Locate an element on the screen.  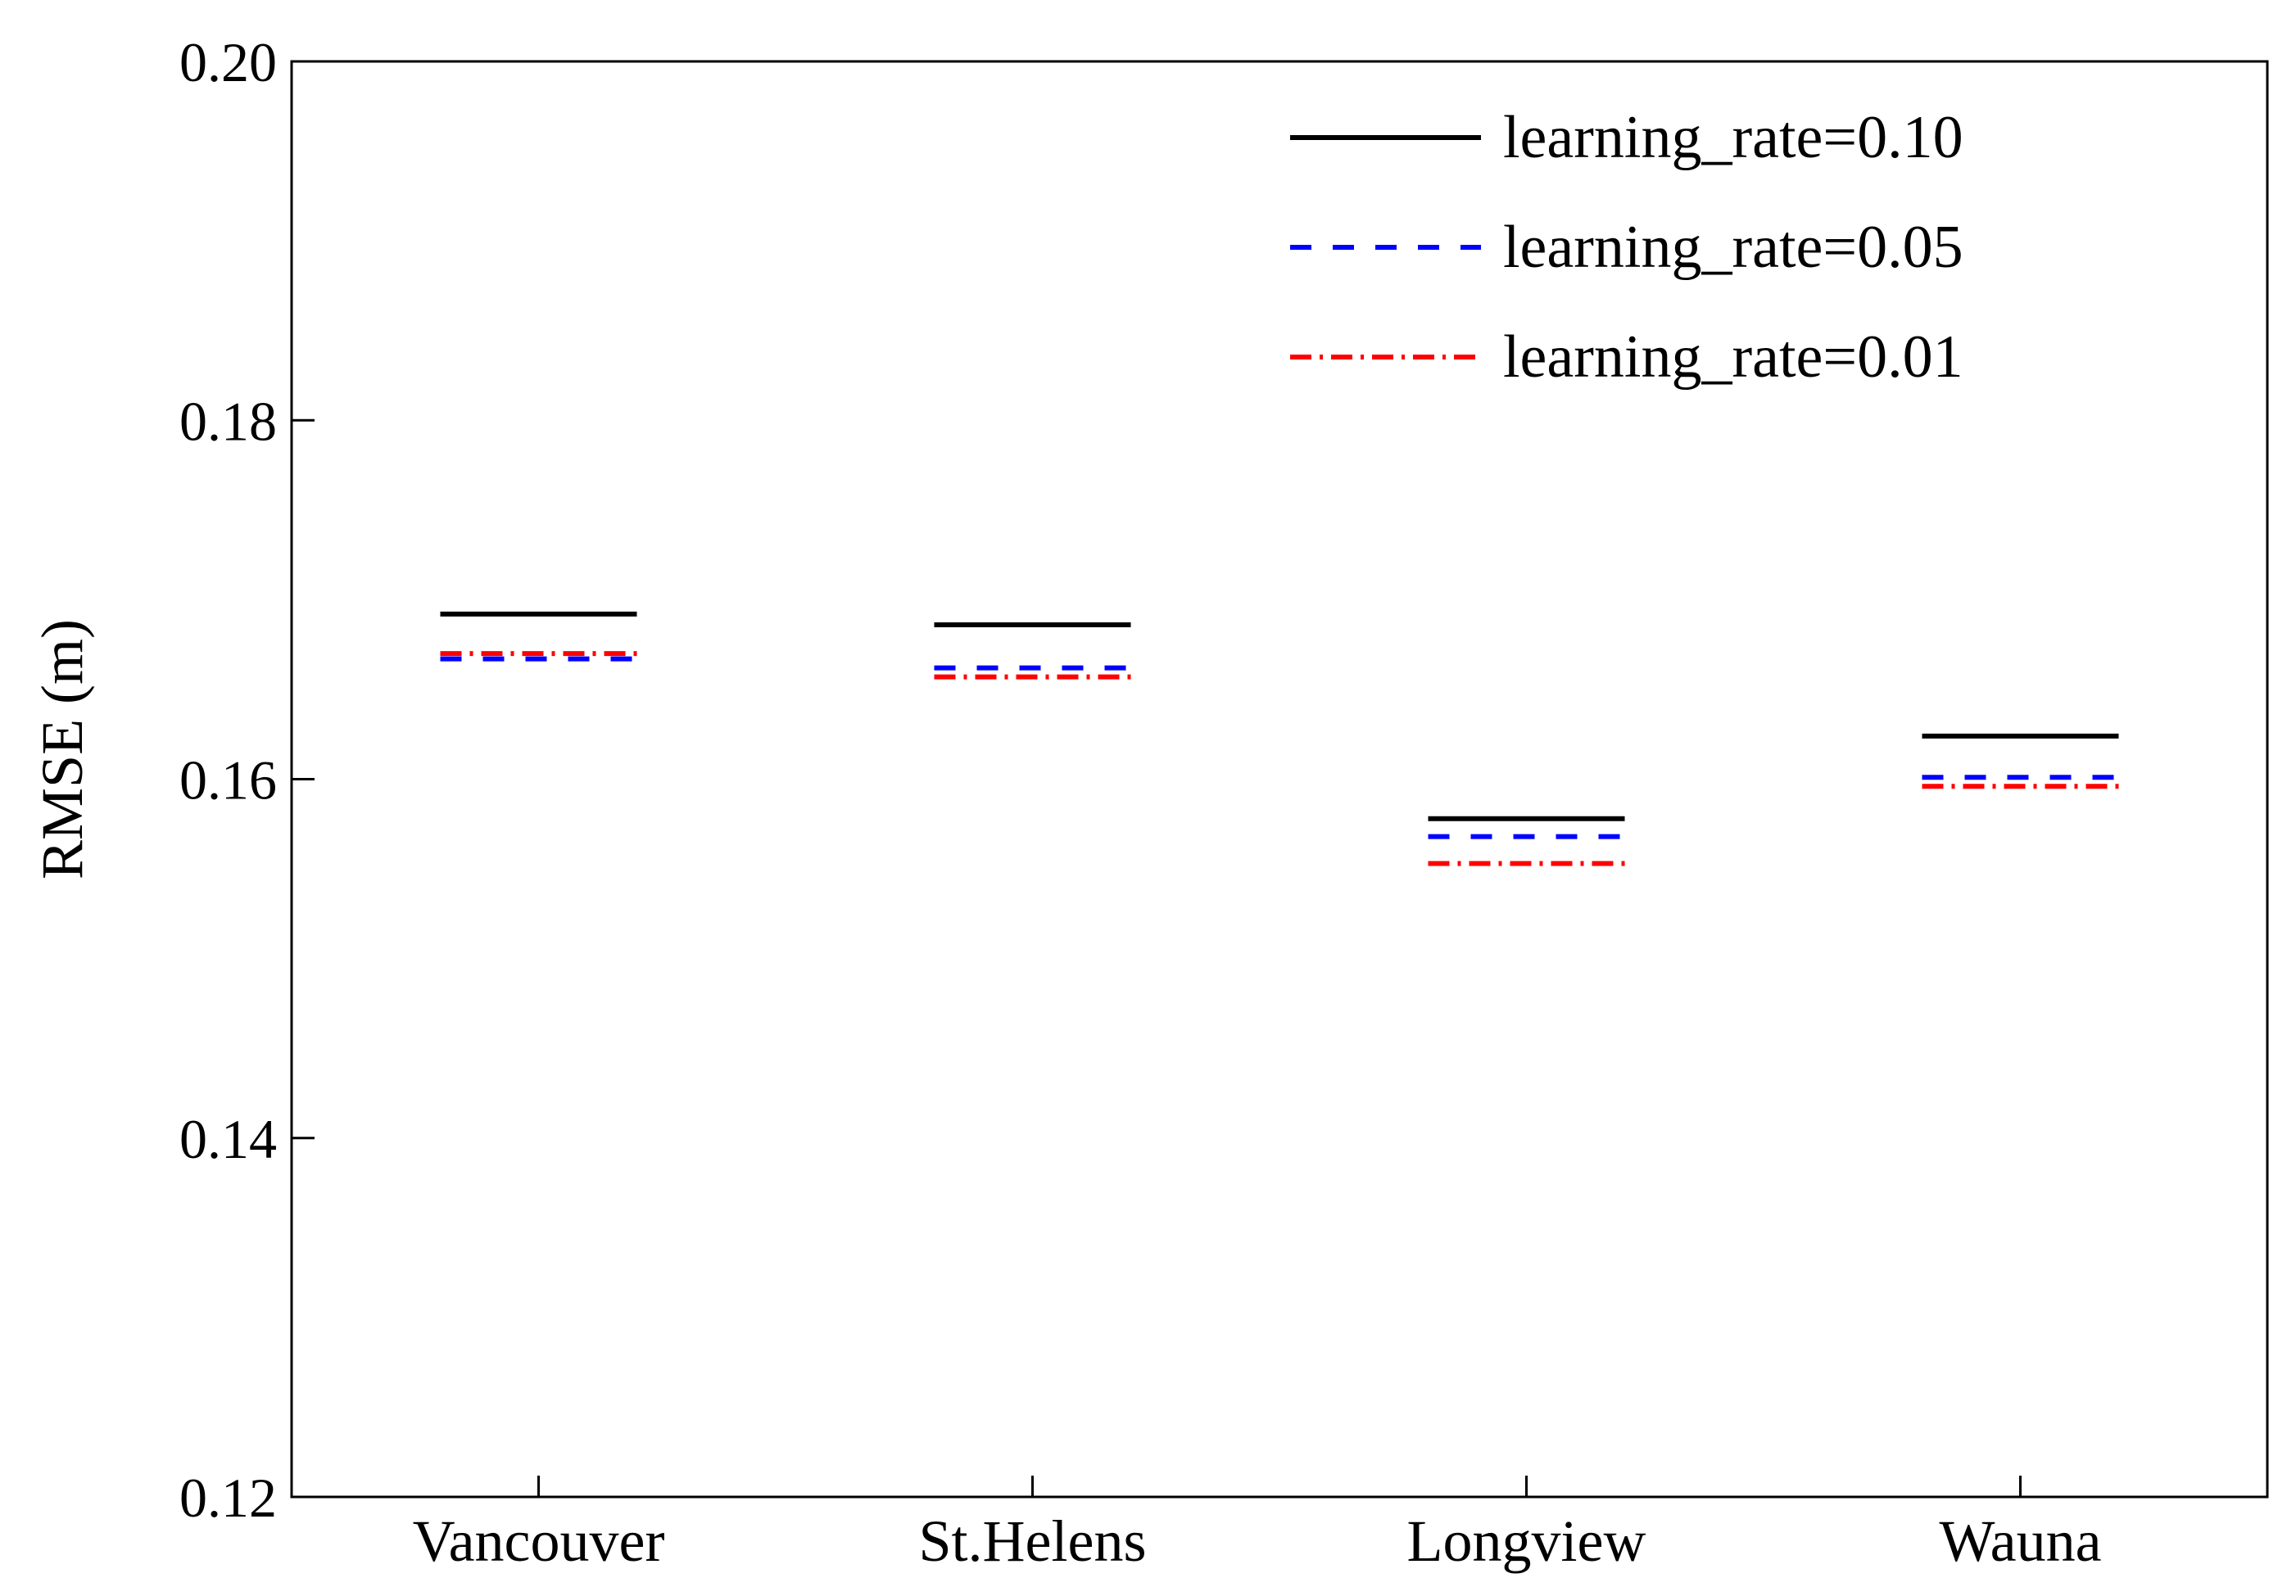
series-marks is located at coordinates (1279, 738).